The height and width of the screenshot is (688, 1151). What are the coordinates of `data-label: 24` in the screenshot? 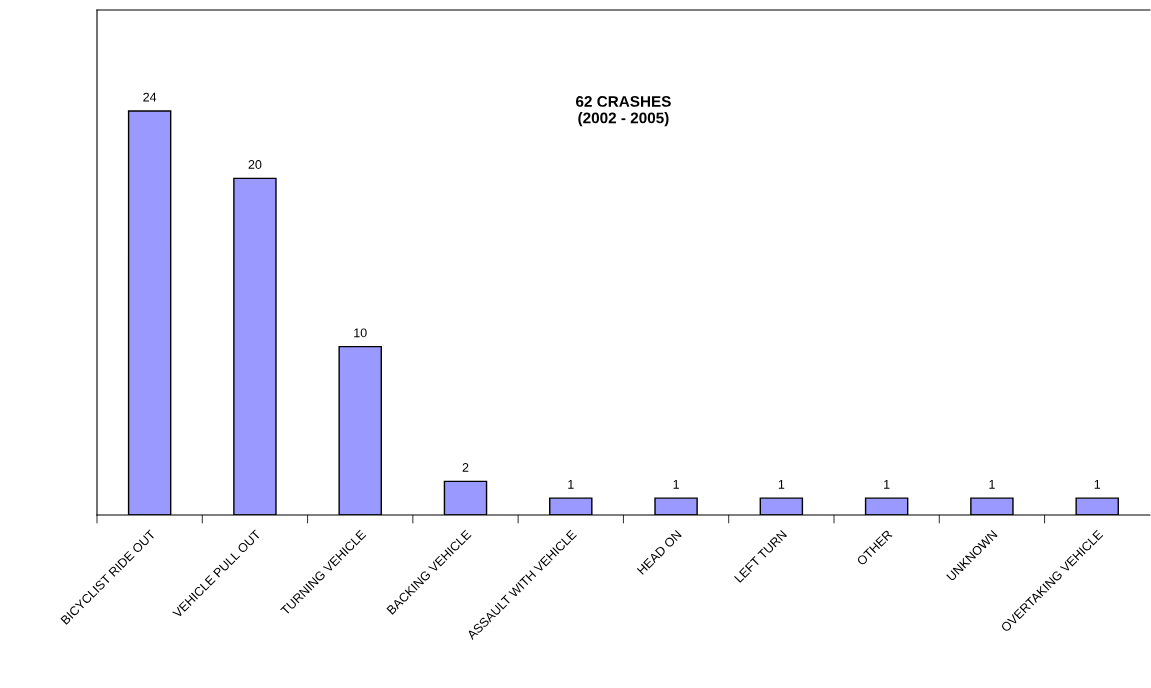 It's located at (150, 97).